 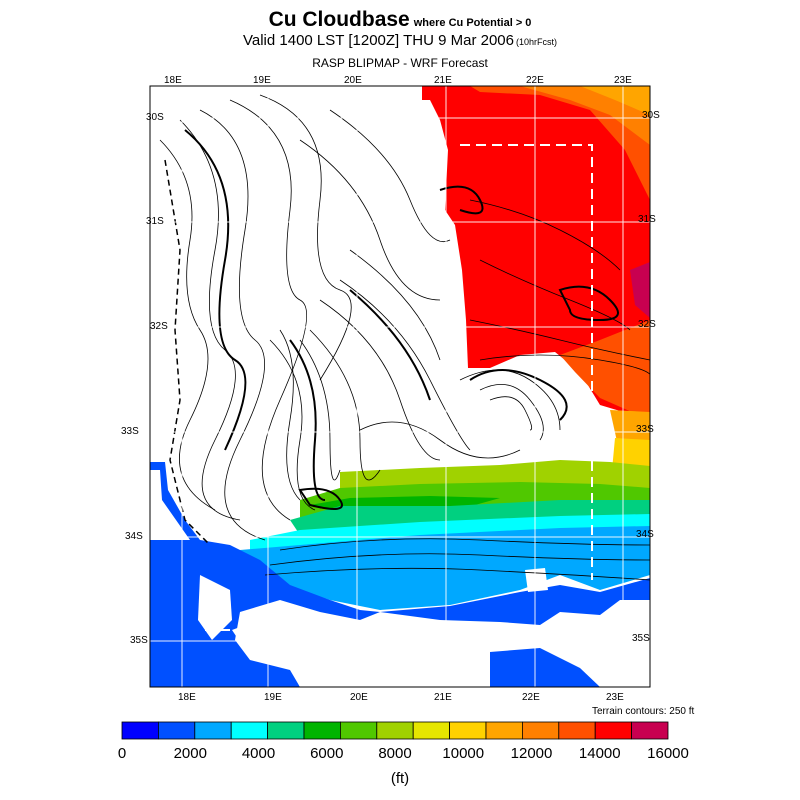 I want to click on lon-label-bottom-20: 20E, so click(x=359, y=697).